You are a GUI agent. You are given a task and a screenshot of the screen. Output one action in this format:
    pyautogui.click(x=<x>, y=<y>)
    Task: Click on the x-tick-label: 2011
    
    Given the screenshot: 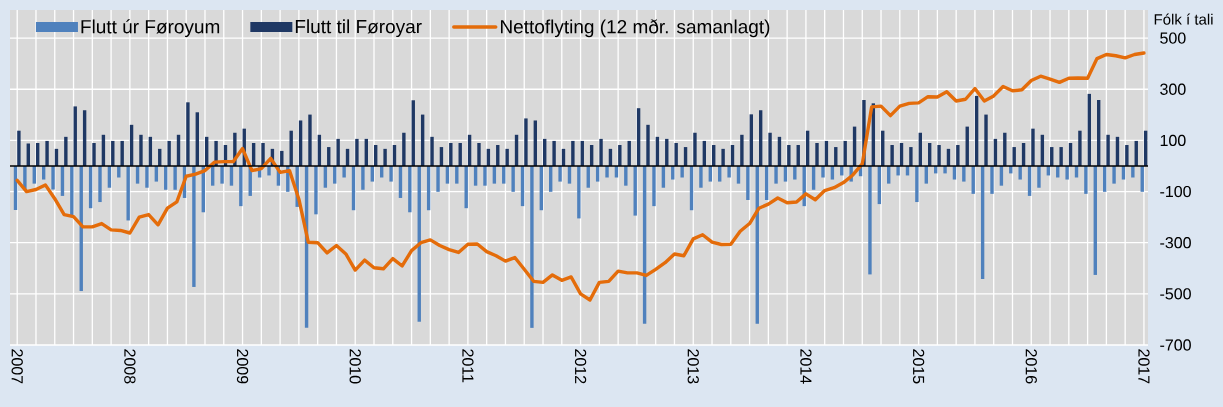 What is the action you would take?
    pyautogui.click(x=468, y=366)
    